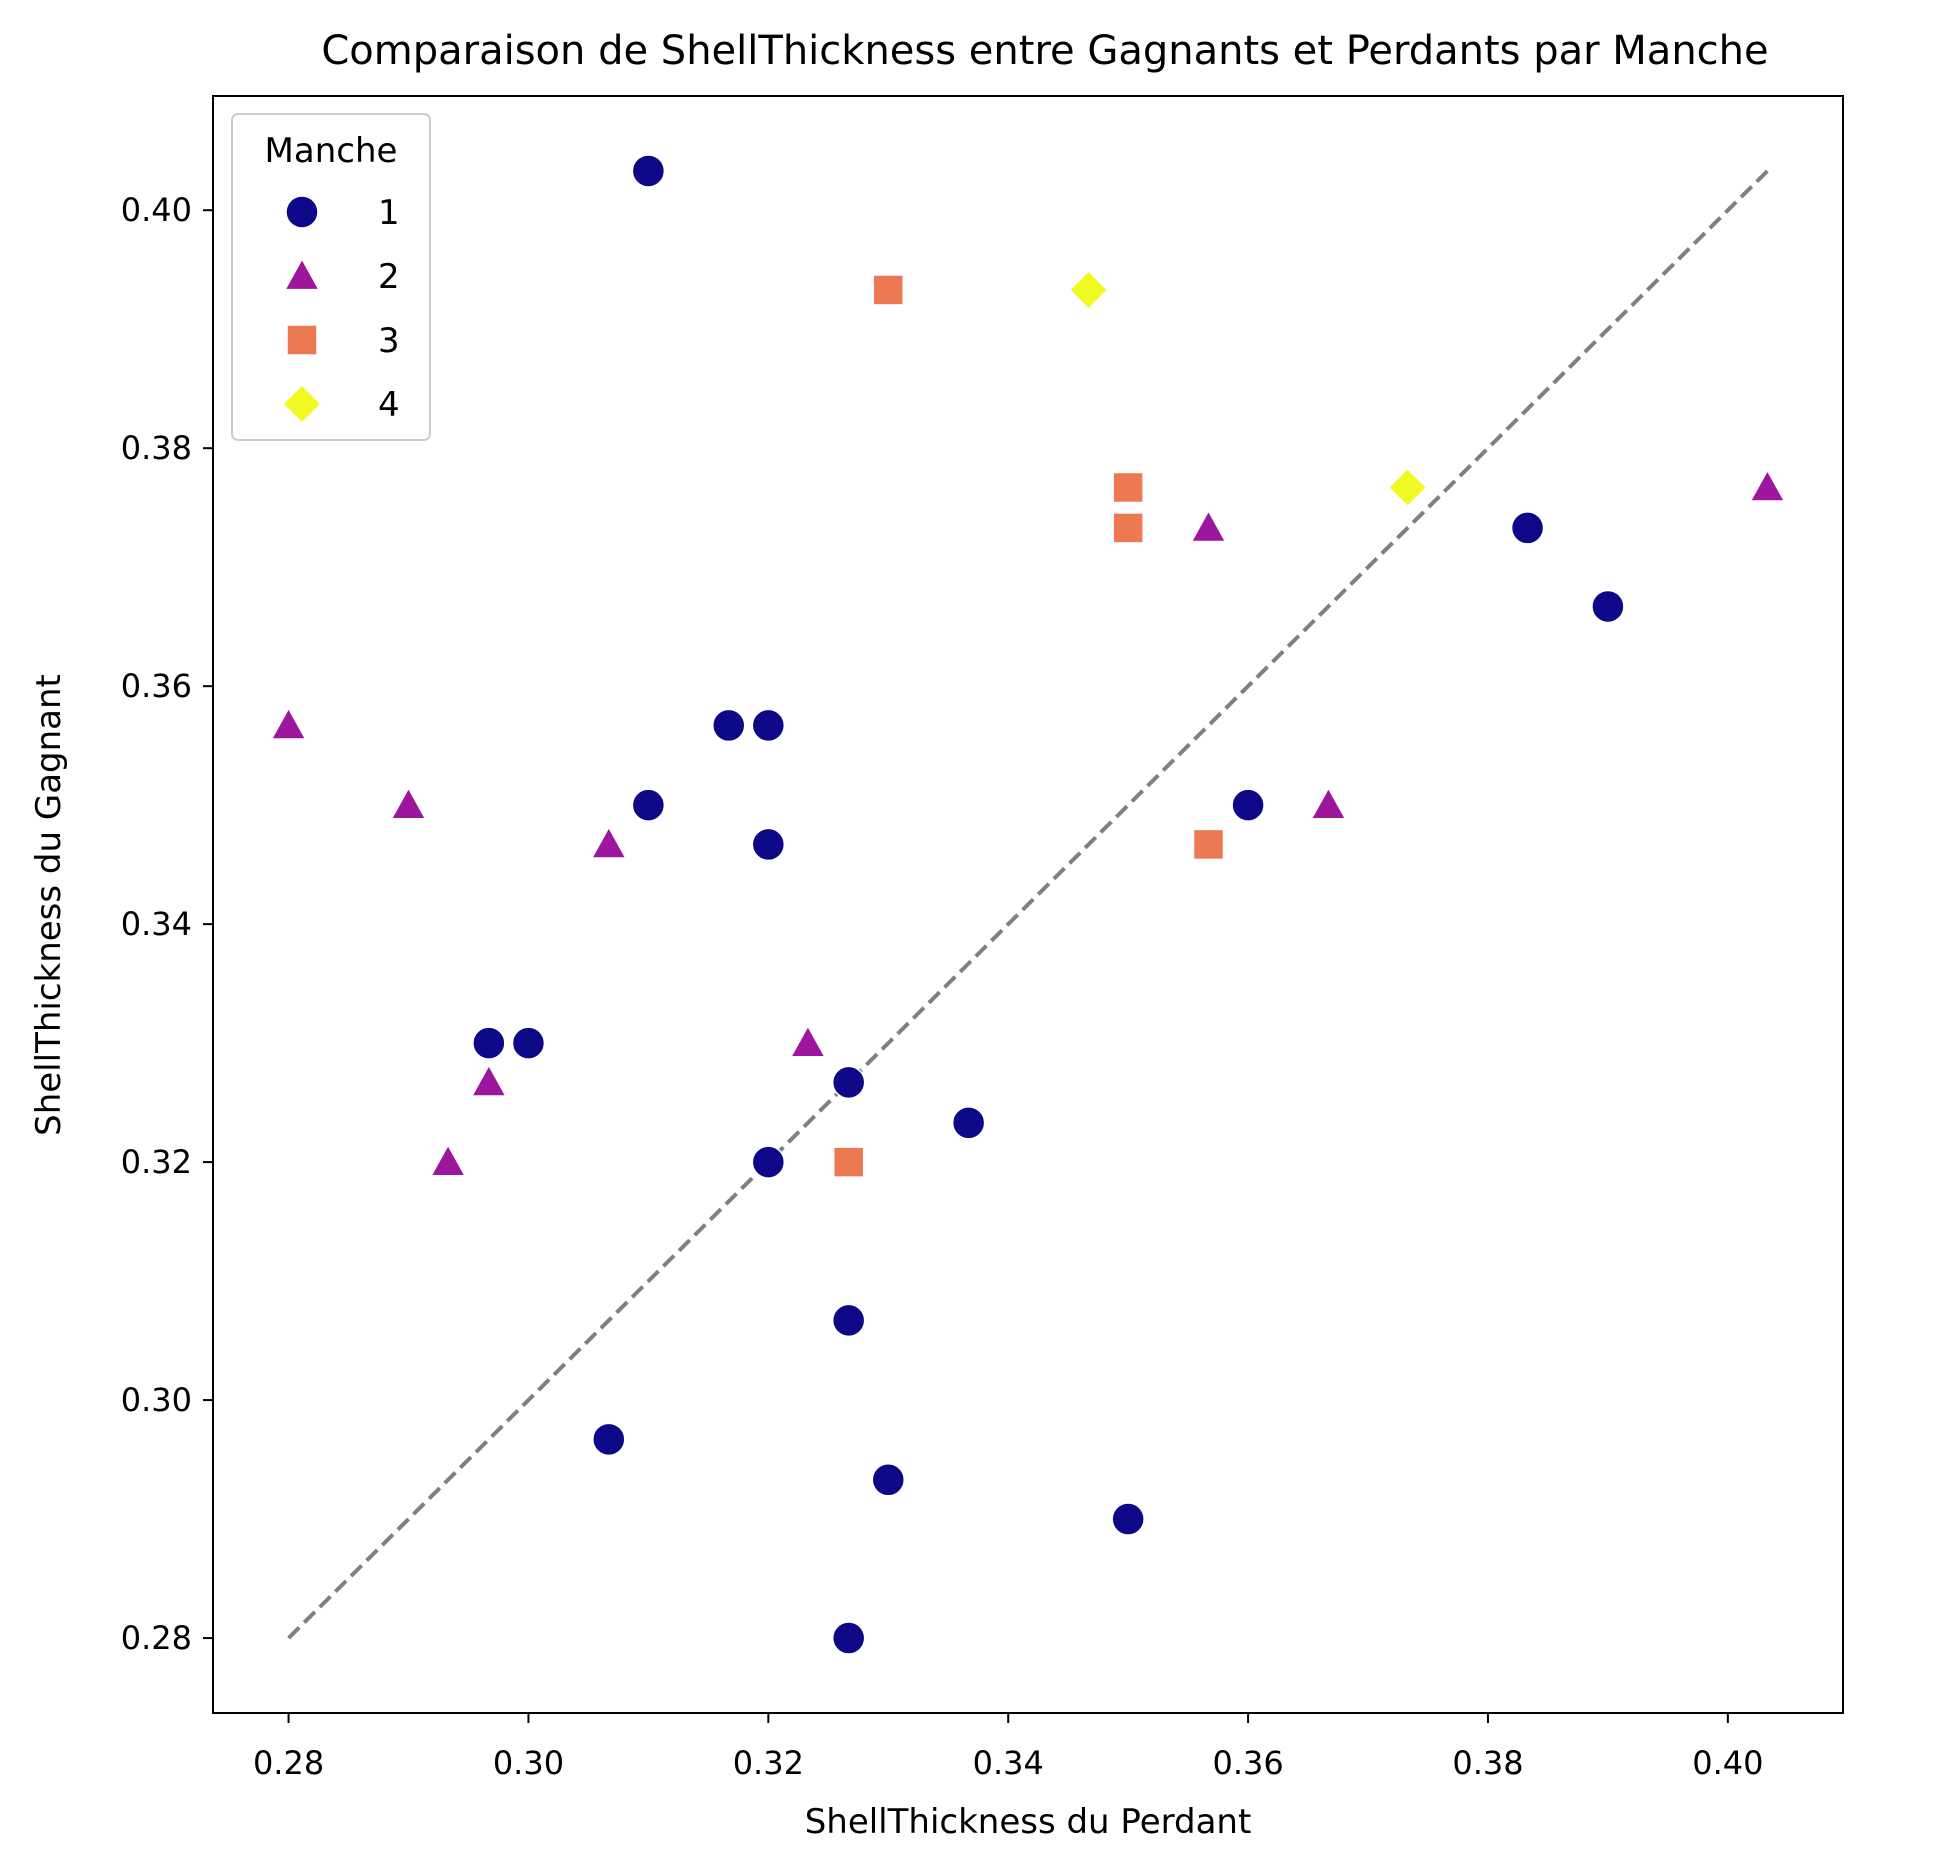 Image resolution: width=1959 pixels, height=1869 pixels. Describe the element at coordinates (528, 1763) in the screenshot. I see `x-tick-label: 0.30` at that location.